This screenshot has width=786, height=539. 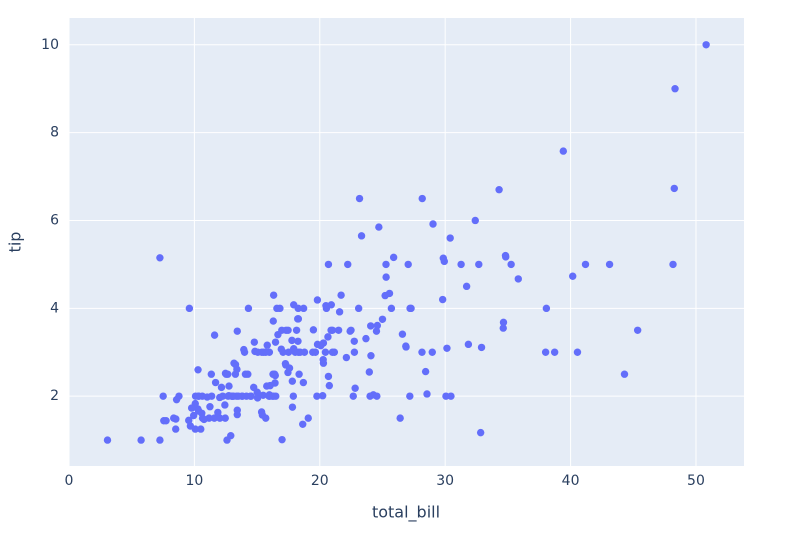 I want to click on x-tick-label: 20, so click(x=320, y=481).